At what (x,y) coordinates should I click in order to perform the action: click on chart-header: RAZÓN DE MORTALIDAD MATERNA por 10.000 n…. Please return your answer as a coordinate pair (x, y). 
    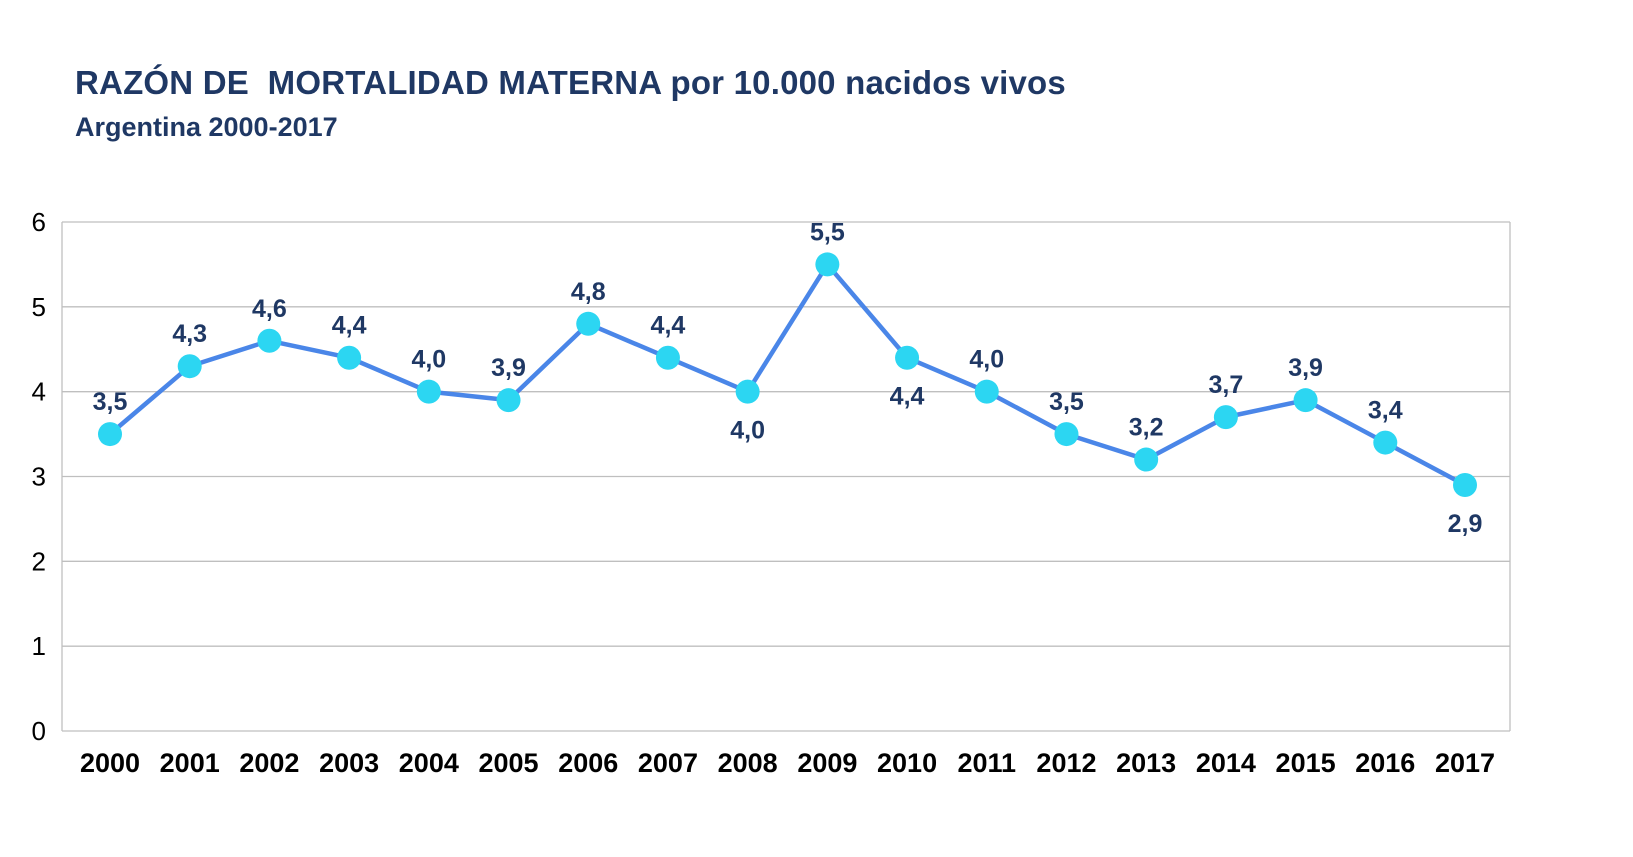
    Looking at the image, I should click on (570, 103).